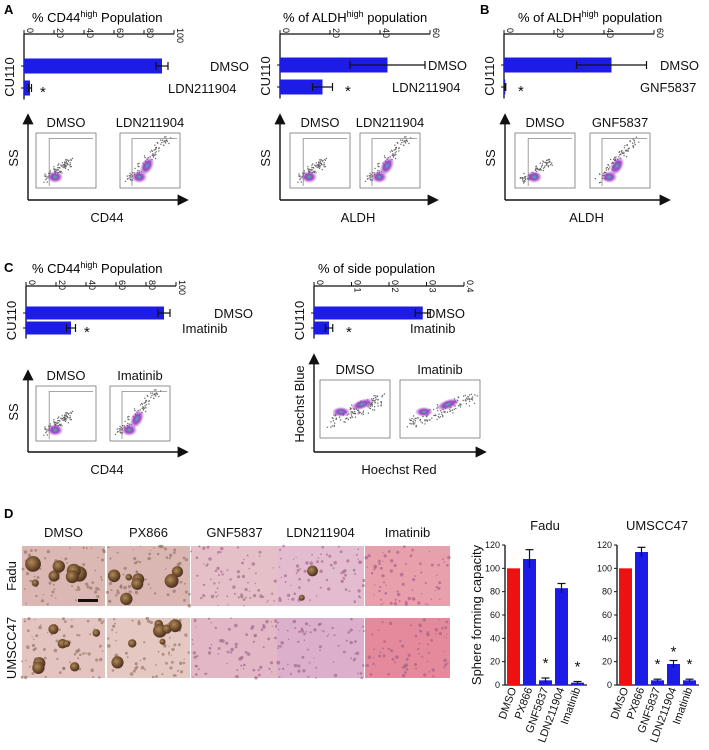 This screenshot has width=709, height=750. Describe the element at coordinates (604, 568) in the screenshot. I see `y-tick-label: 100` at that location.